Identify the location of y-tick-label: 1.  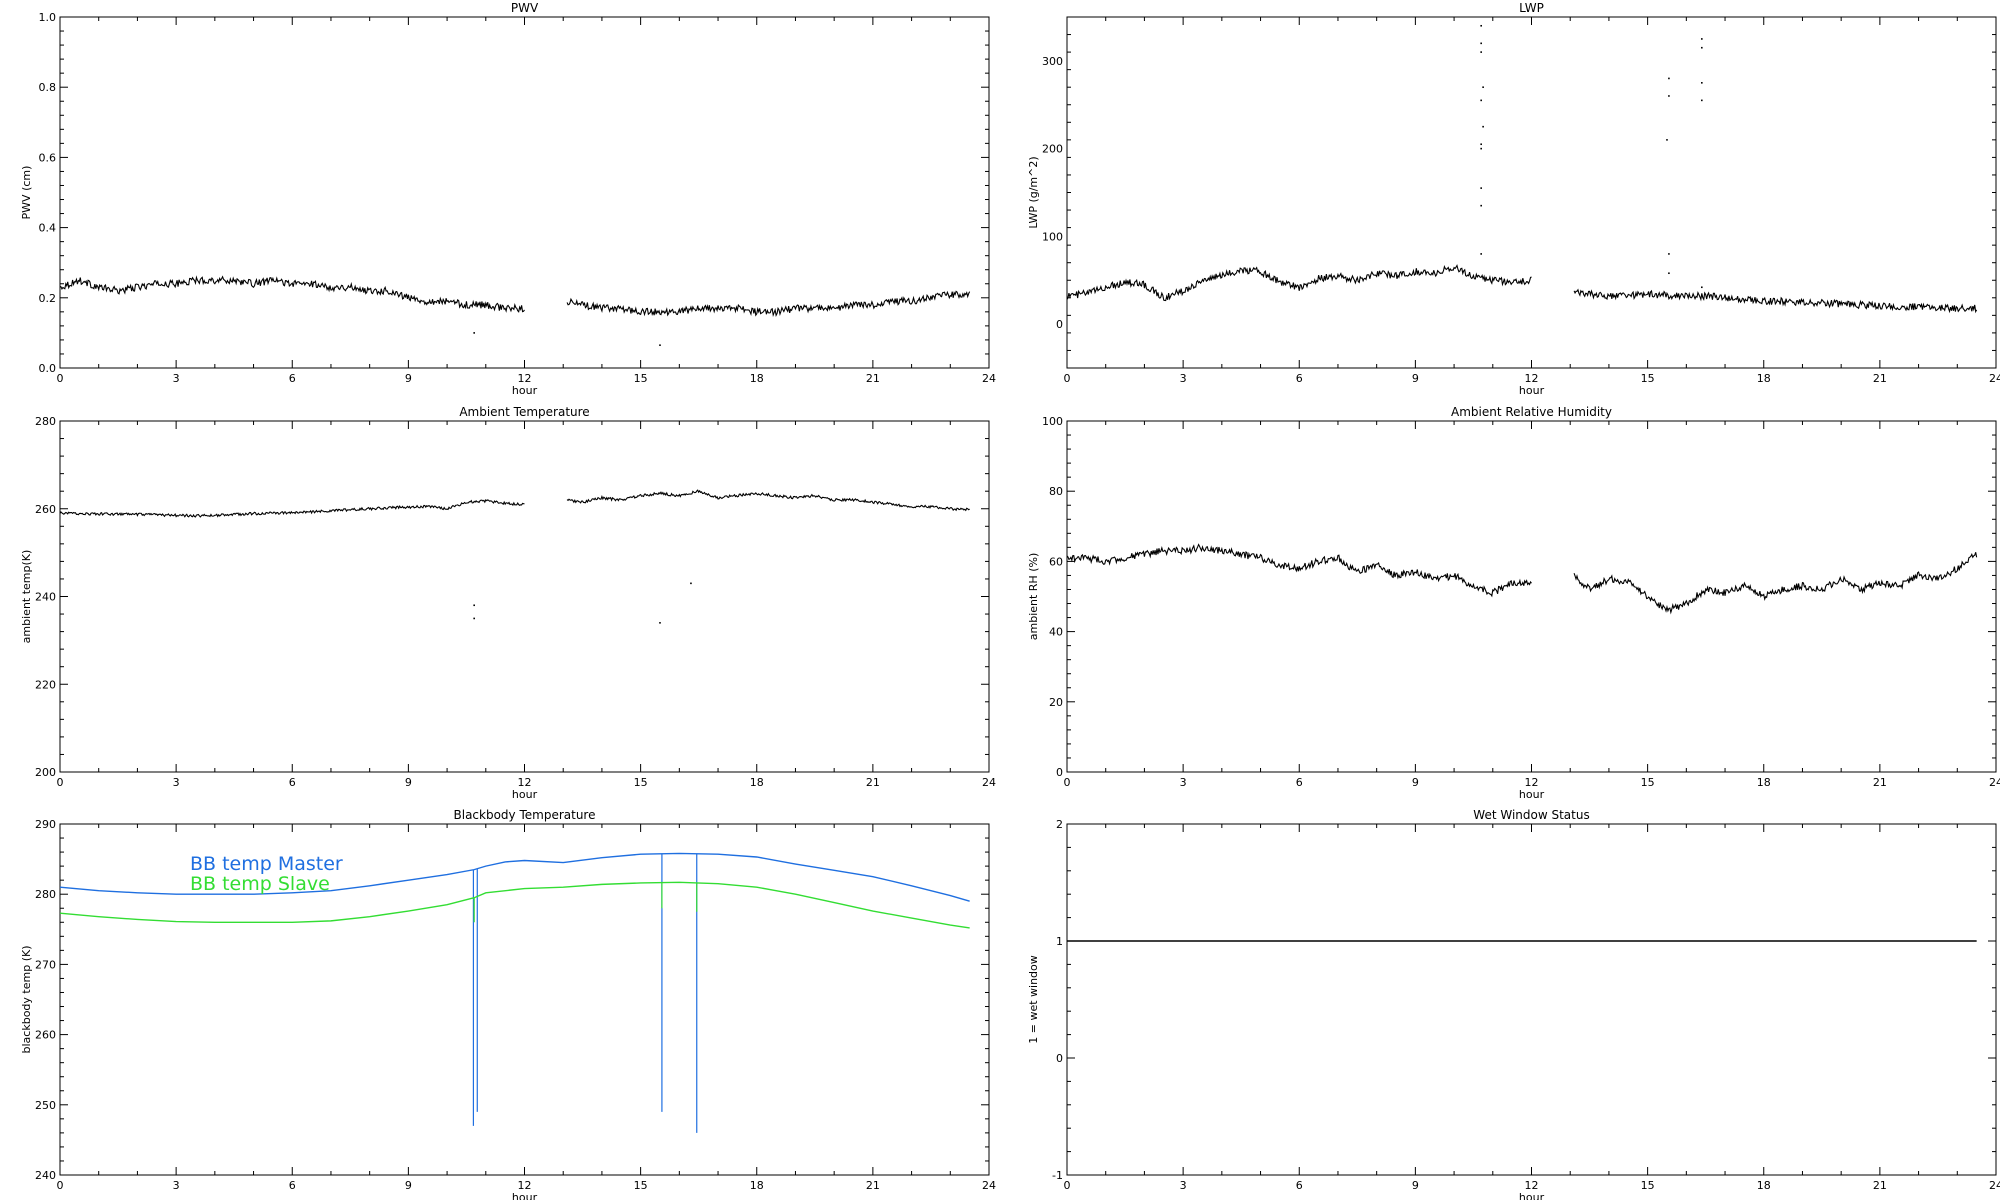
(1059, 941).